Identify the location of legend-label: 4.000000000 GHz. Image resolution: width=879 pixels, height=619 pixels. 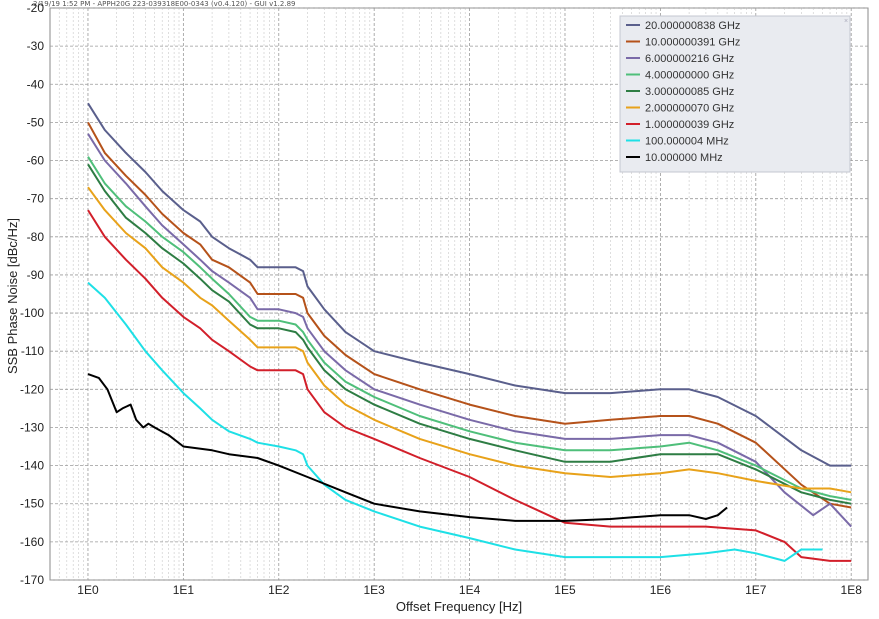
(689, 76).